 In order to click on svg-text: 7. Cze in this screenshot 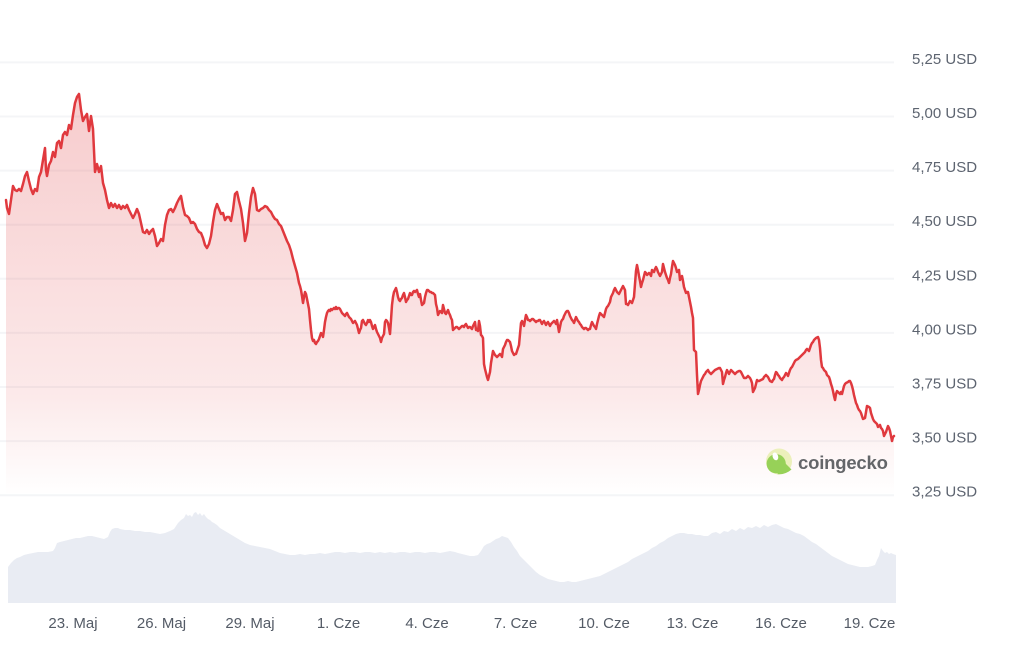, I will do `click(515, 623)`.